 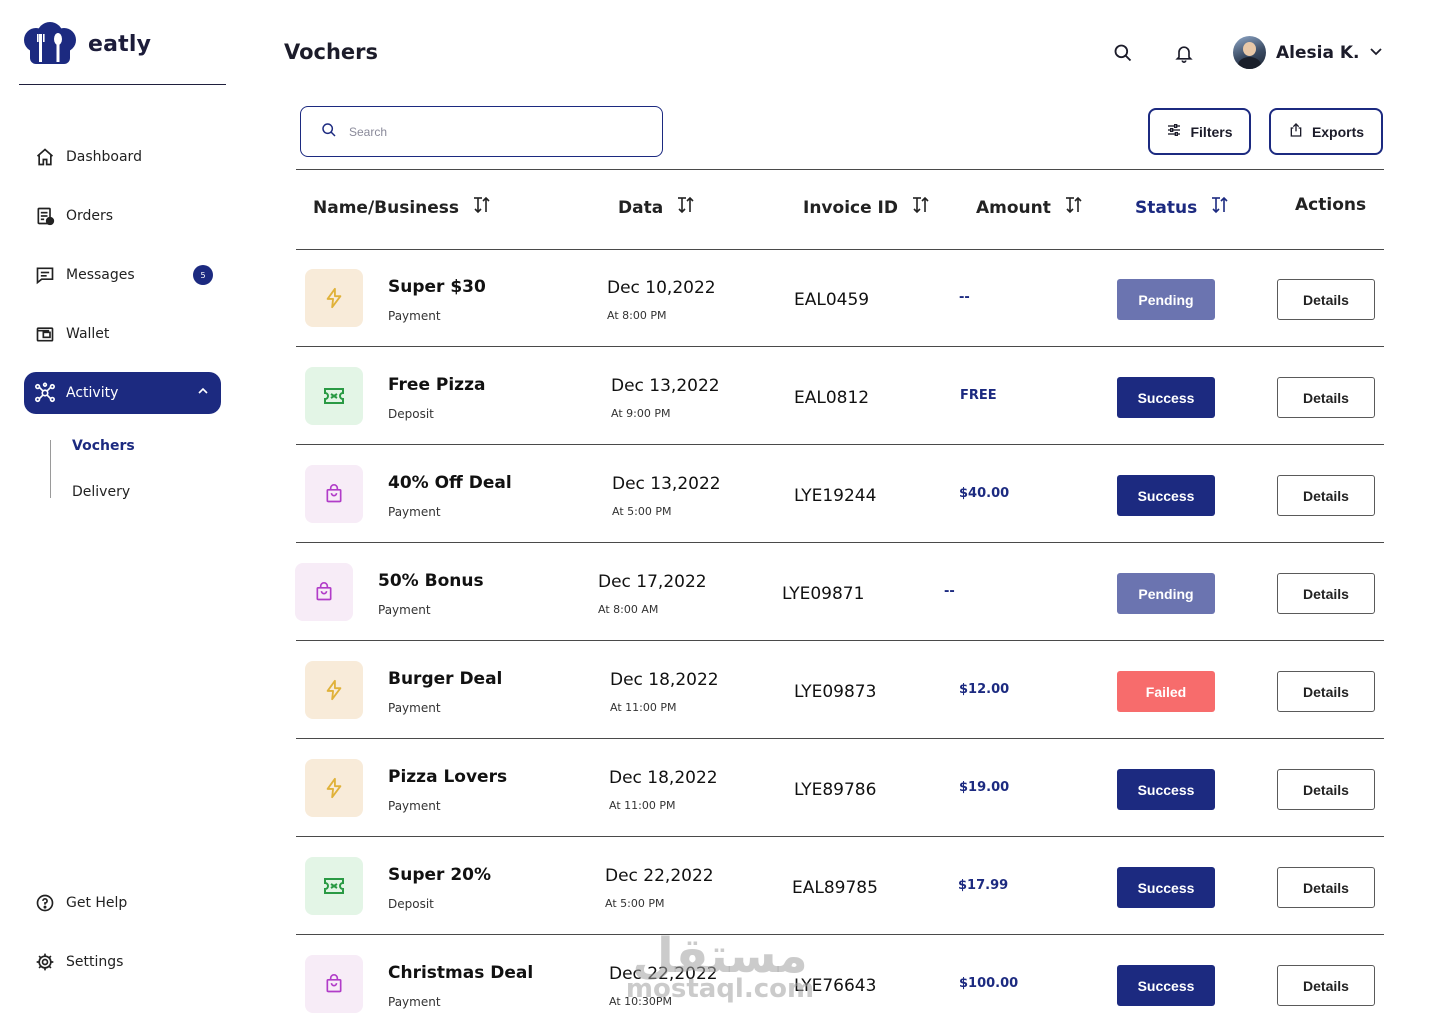 What do you see at coordinates (1184, 53) in the screenshot?
I see `bell-icon` at bounding box center [1184, 53].